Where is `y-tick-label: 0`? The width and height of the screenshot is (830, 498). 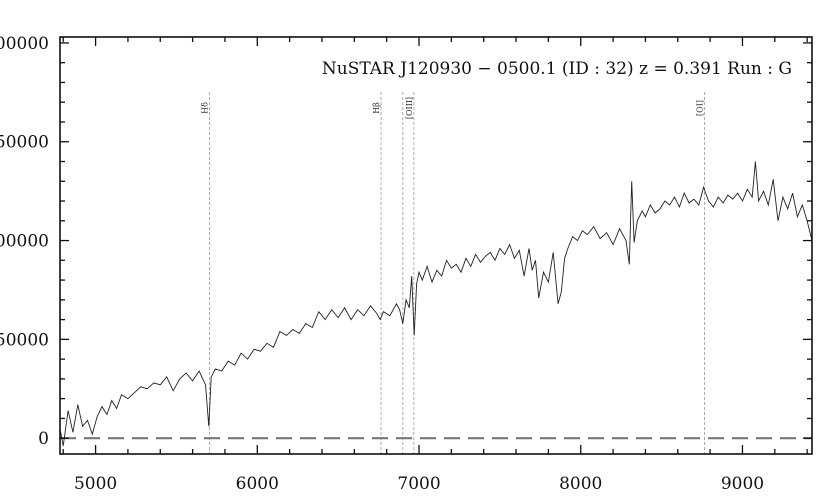
y-tick-label: 0 is located at coordinates (43, 439).